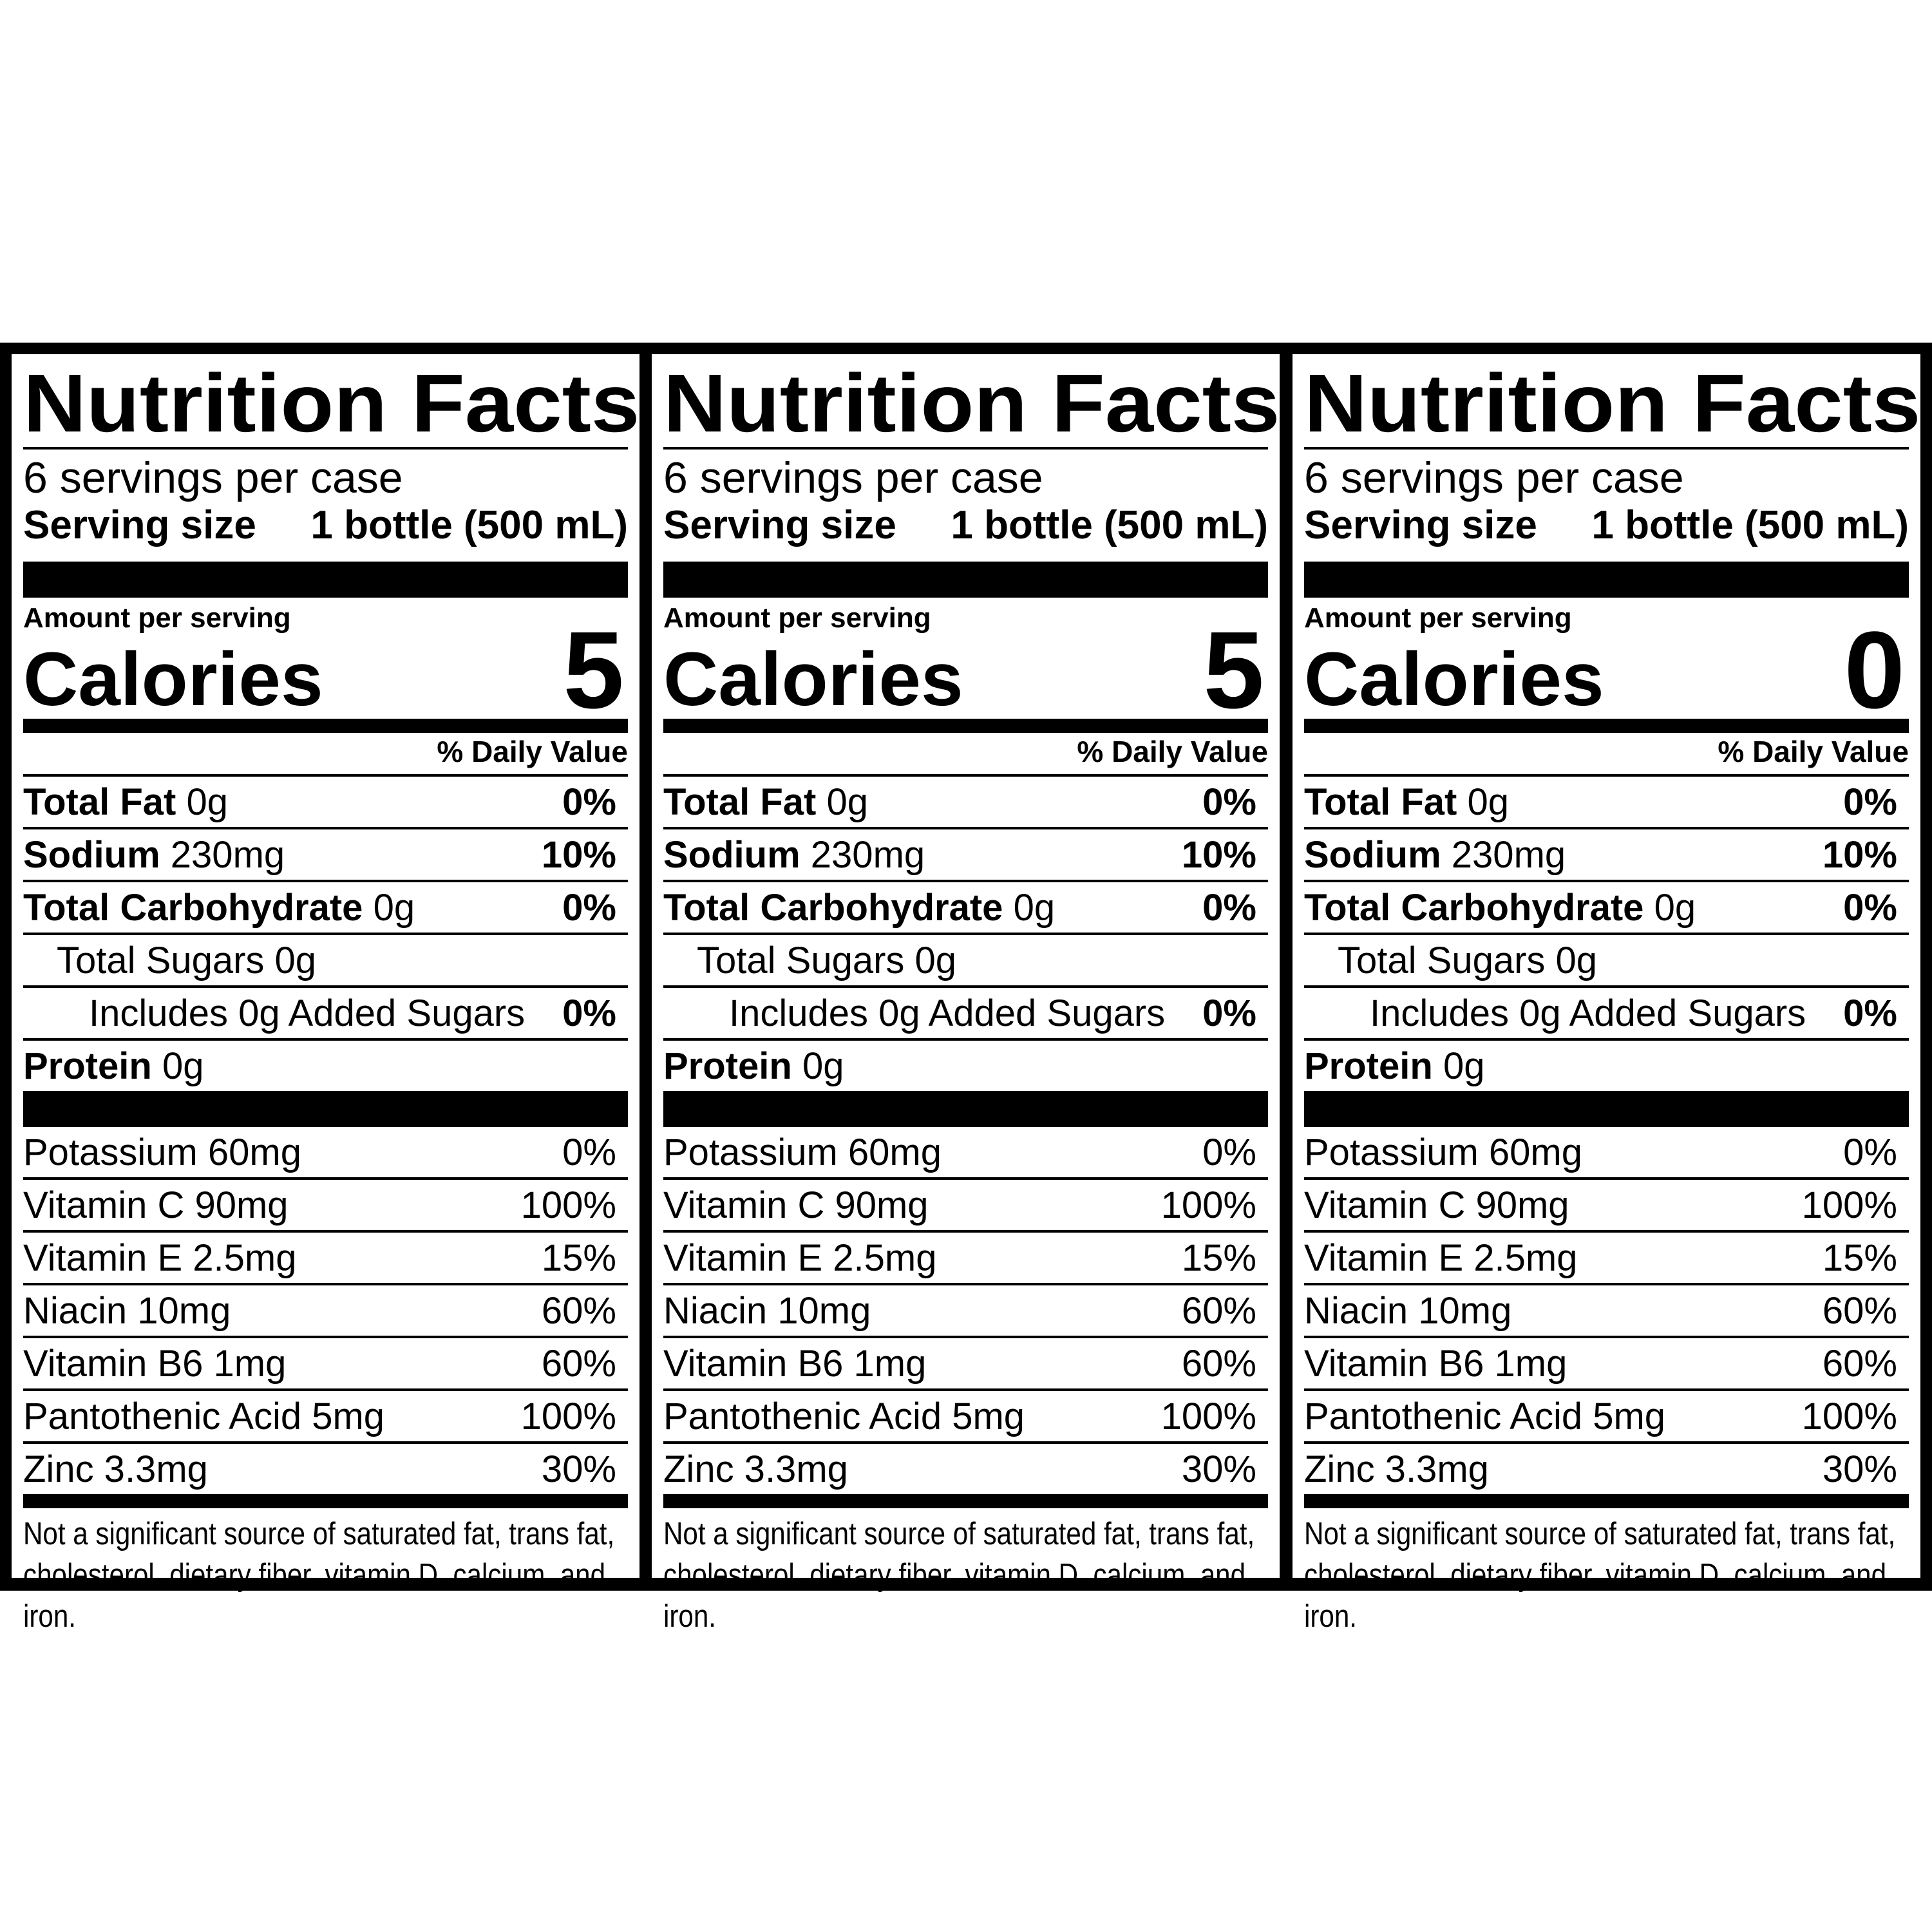 Image resolution: width=1932 pixels, height=1932 pixels. What do you see at coordinates (1750, 525) in the screenshot?
I see `serving-size-value: 1 bottle (500 mL)` at bounding box center [1750, 525].